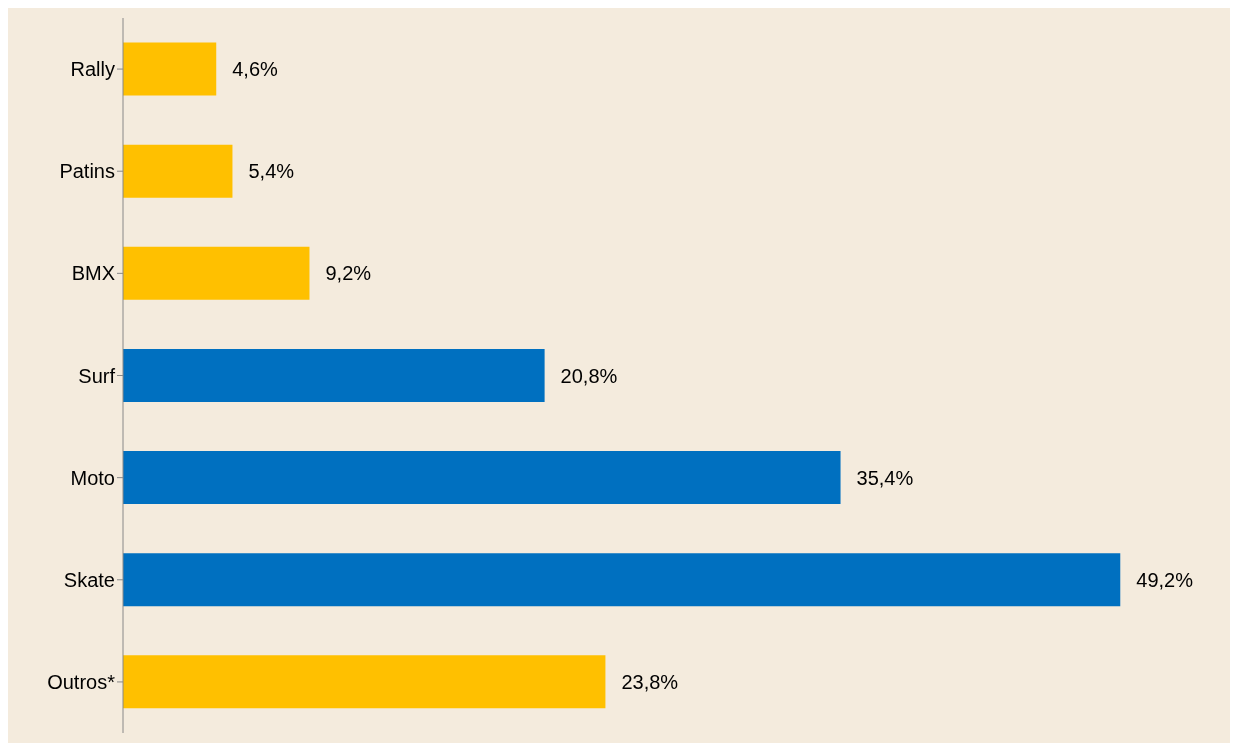 Image resolution: width=1238 pixels, height=751 pixels. What do you see at coordinates (92, 477) in the screenshot?
I see `y-tick-label: Moto` at bounding box center [92, 477].